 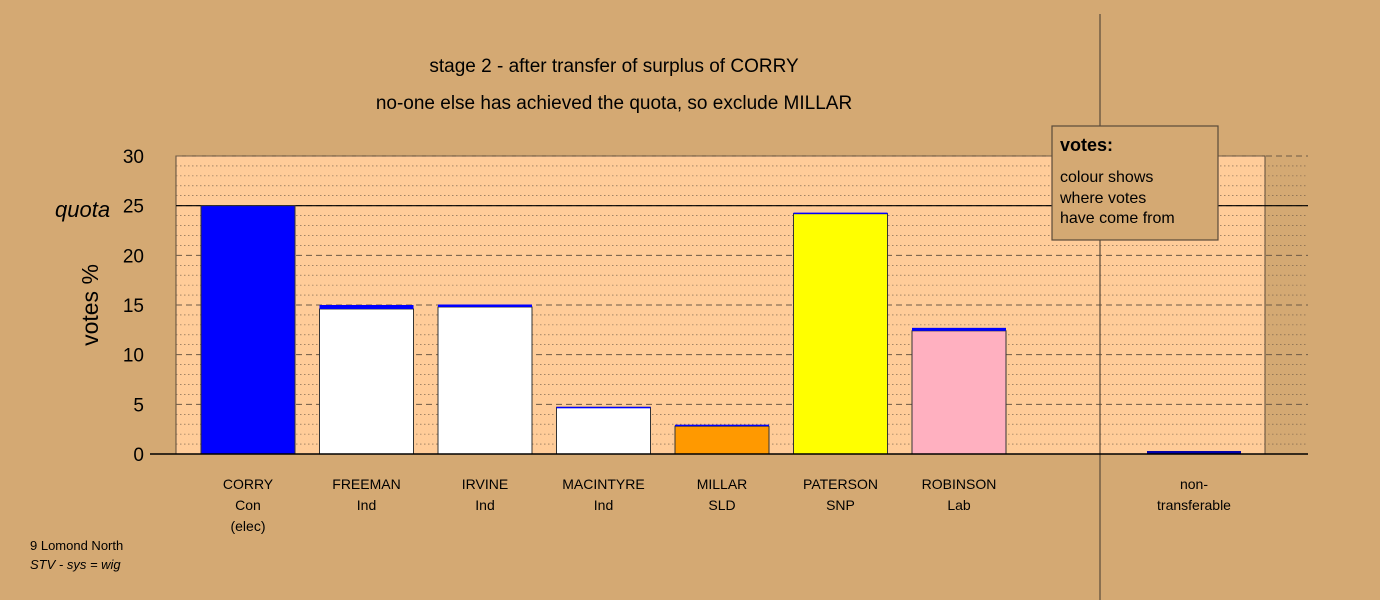 I want to click on bar-irvine-transfer, so click(x=485, y=305).